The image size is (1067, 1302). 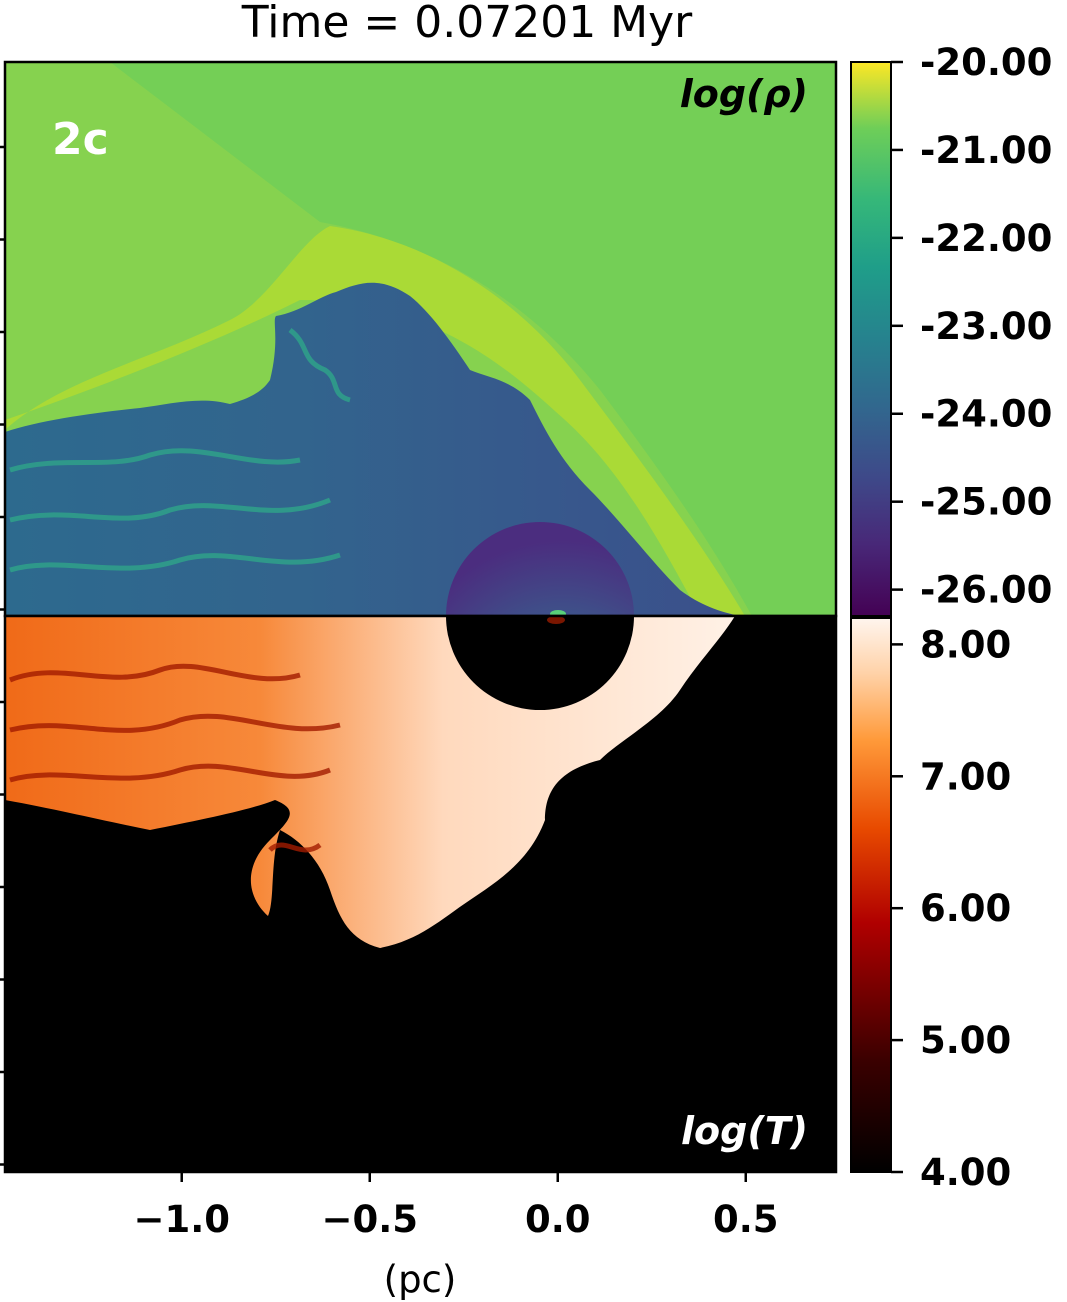 I want to click on density-central-cavity, so click(x=540, y=569).